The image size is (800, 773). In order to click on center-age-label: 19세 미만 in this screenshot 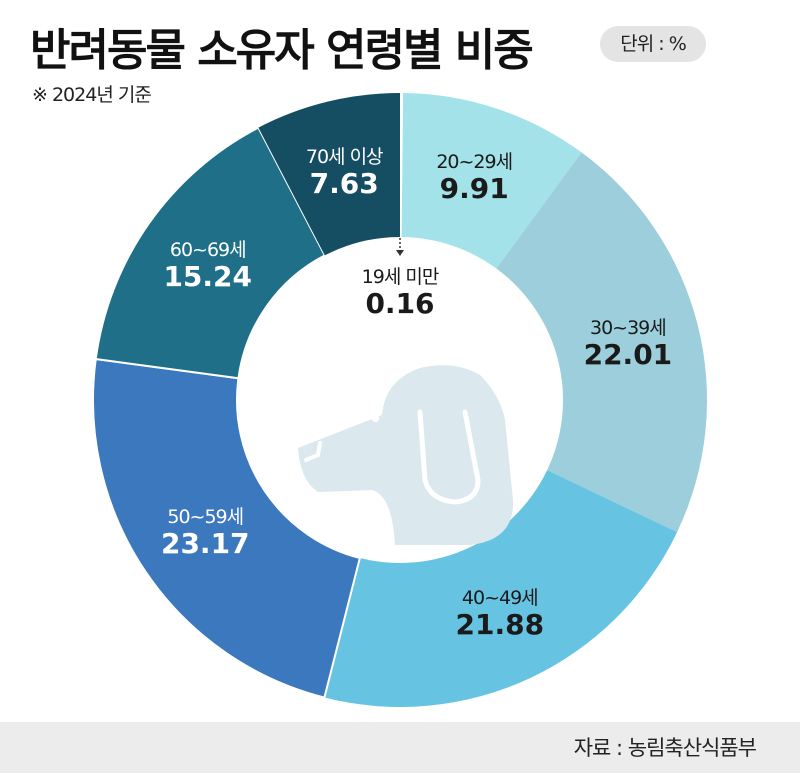, I will do `click(400, 277)`.